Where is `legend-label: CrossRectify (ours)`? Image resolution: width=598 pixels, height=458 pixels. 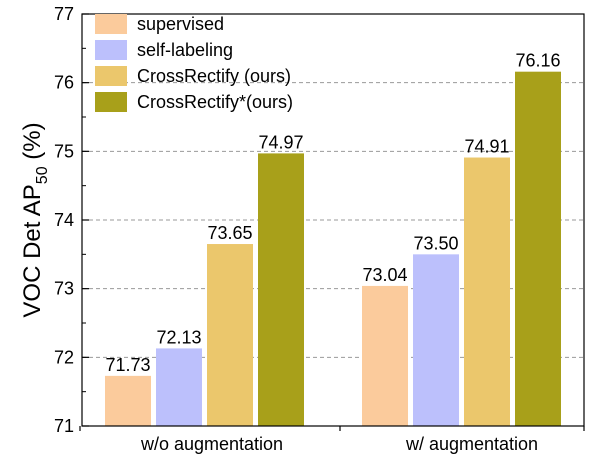
legend-label: CrossRectify (ours) is located at coordinates (214, 76).